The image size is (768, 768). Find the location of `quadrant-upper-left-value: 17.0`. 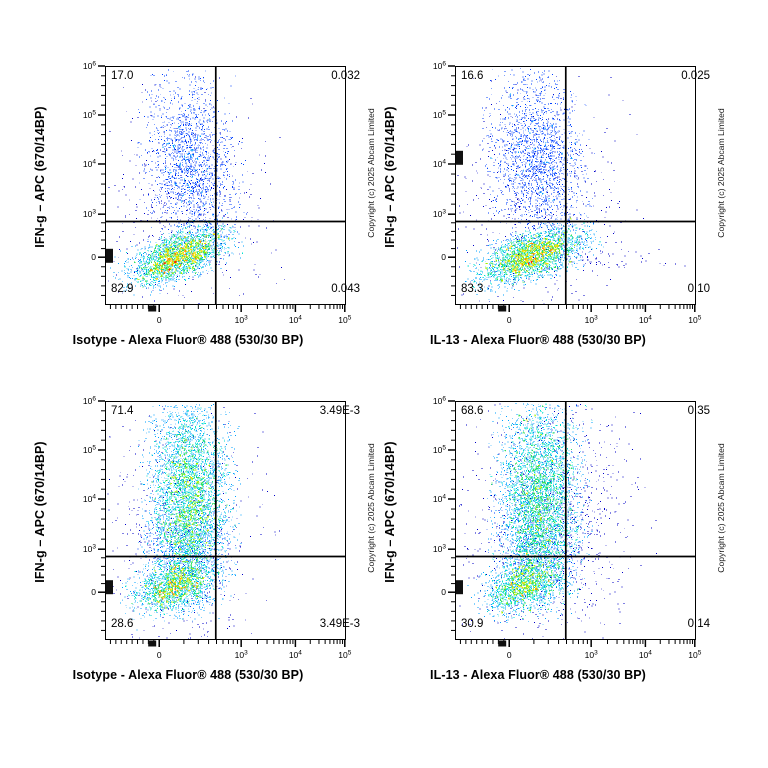

quadrant-upper-left-value: 17.0 is located at coordinates (122, 76).